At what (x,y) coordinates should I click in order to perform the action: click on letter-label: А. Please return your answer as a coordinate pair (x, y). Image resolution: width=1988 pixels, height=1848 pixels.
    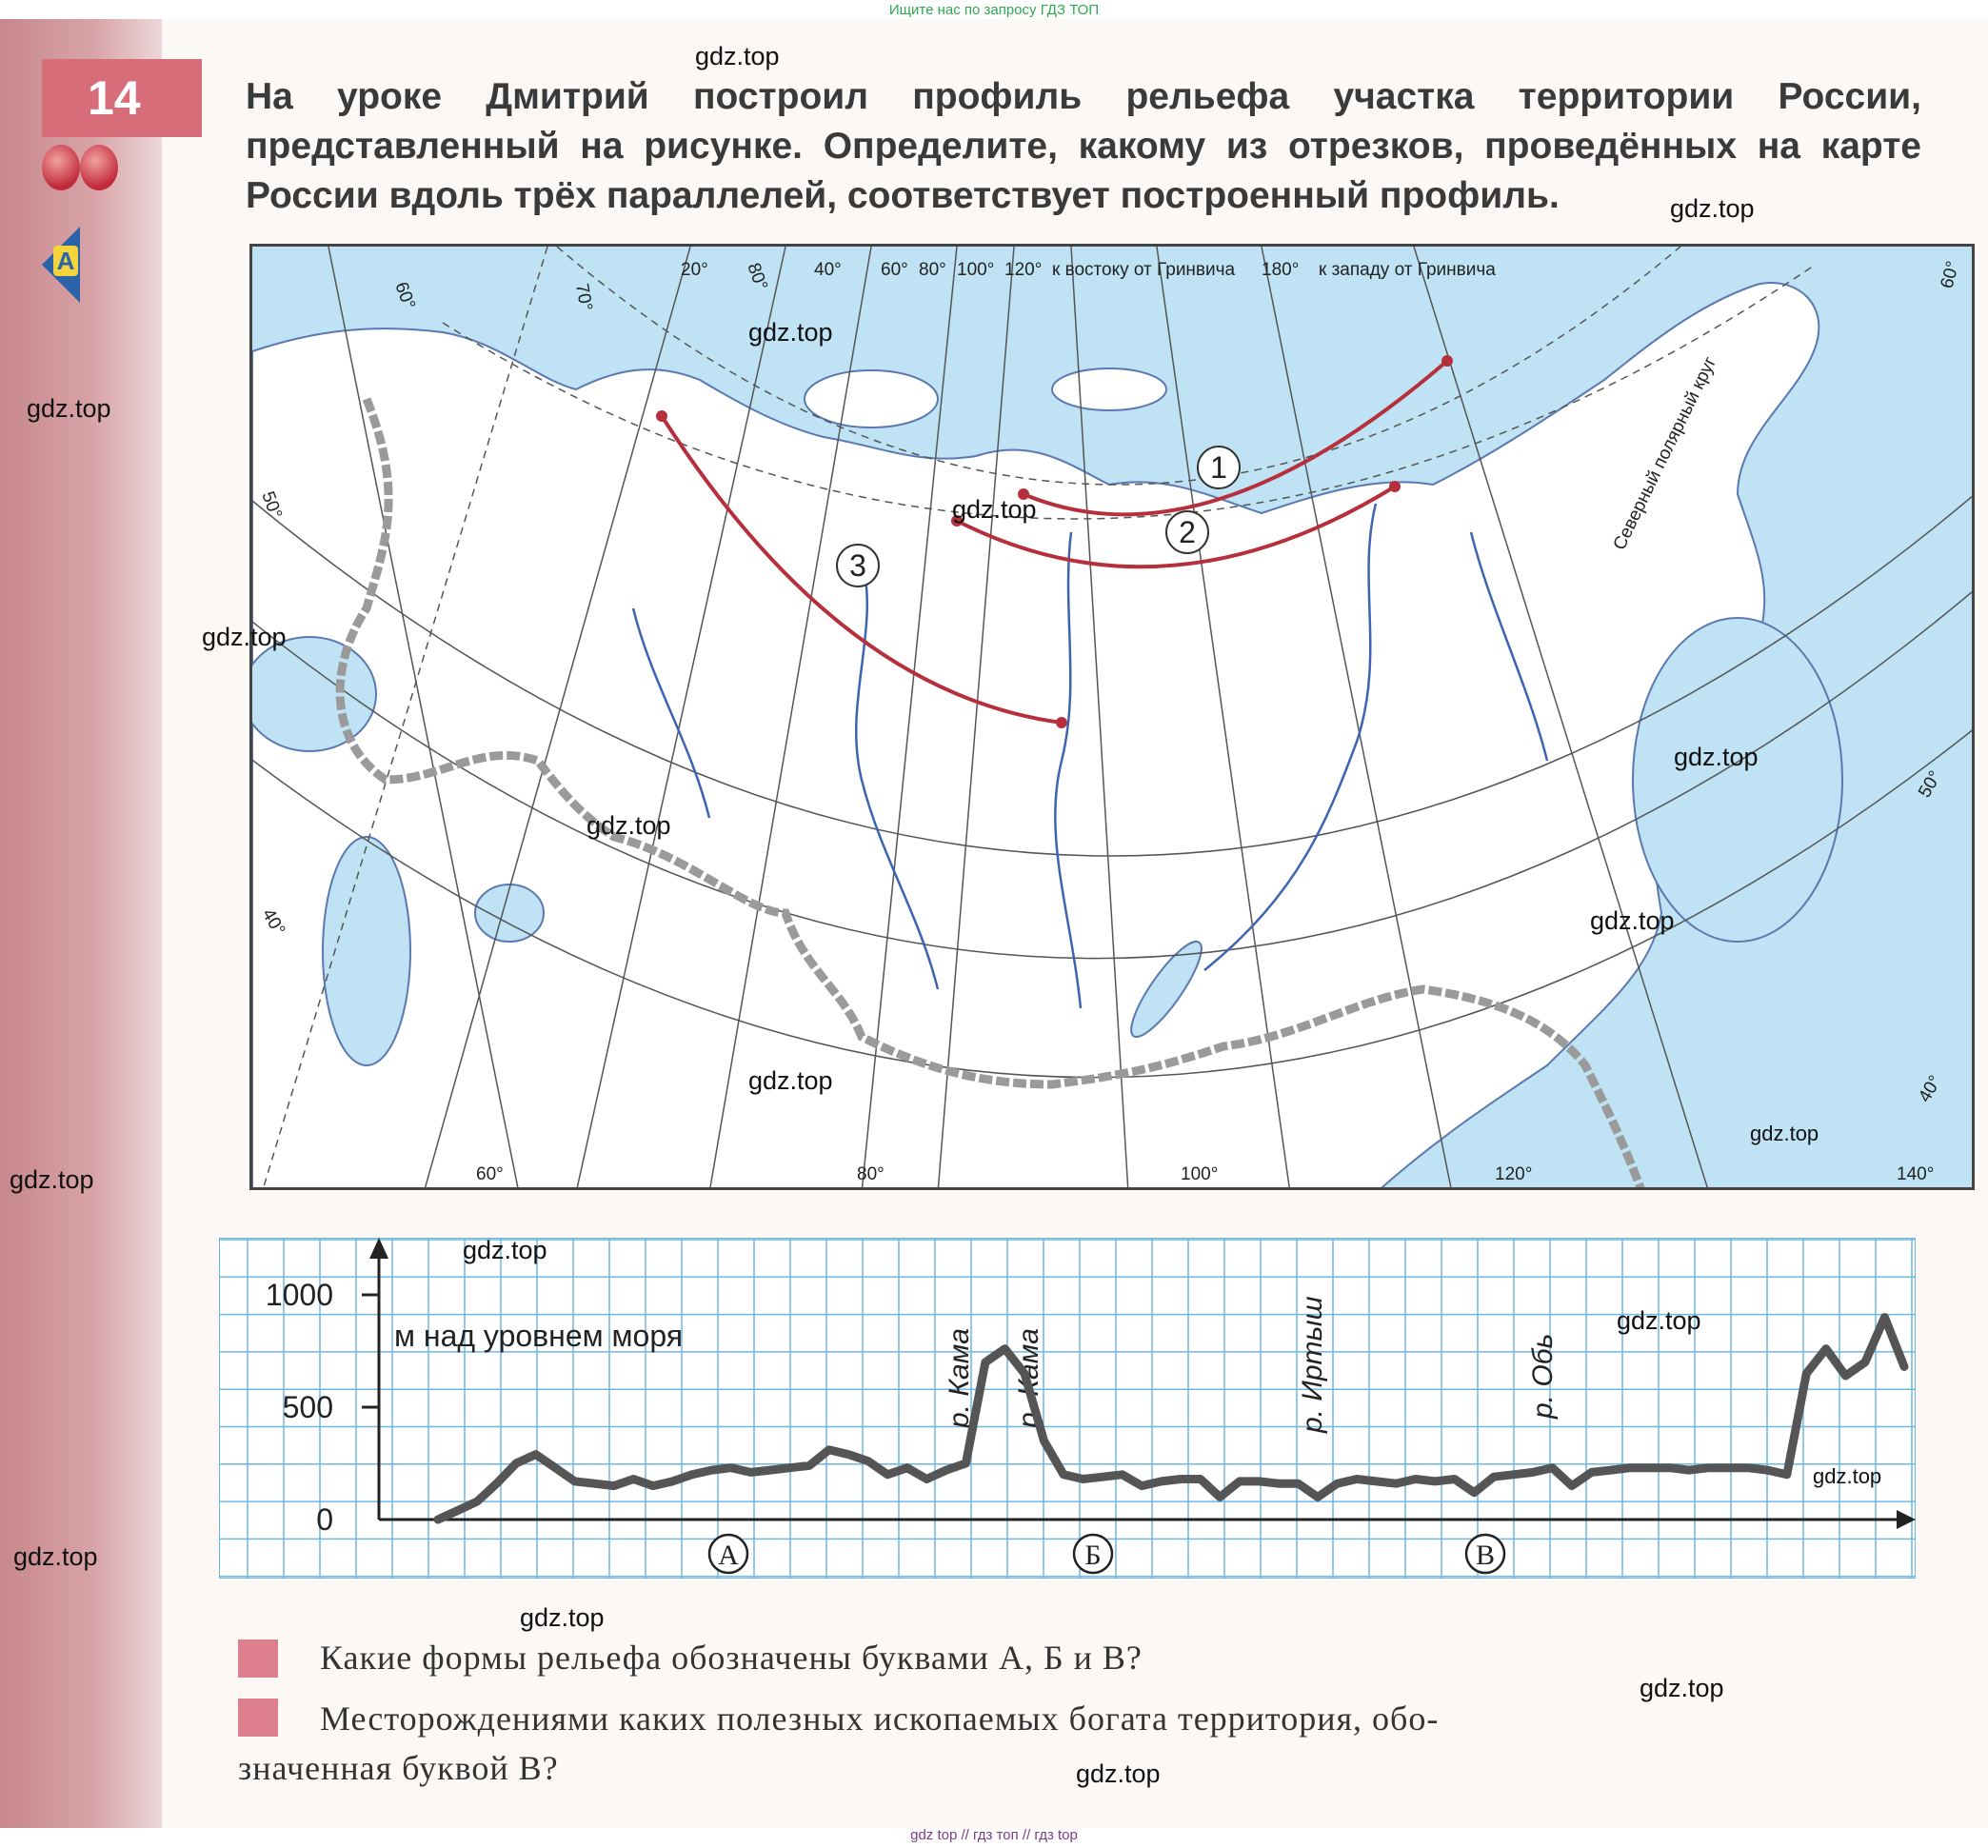
    Looking at the image, I should click on (728, 1555).